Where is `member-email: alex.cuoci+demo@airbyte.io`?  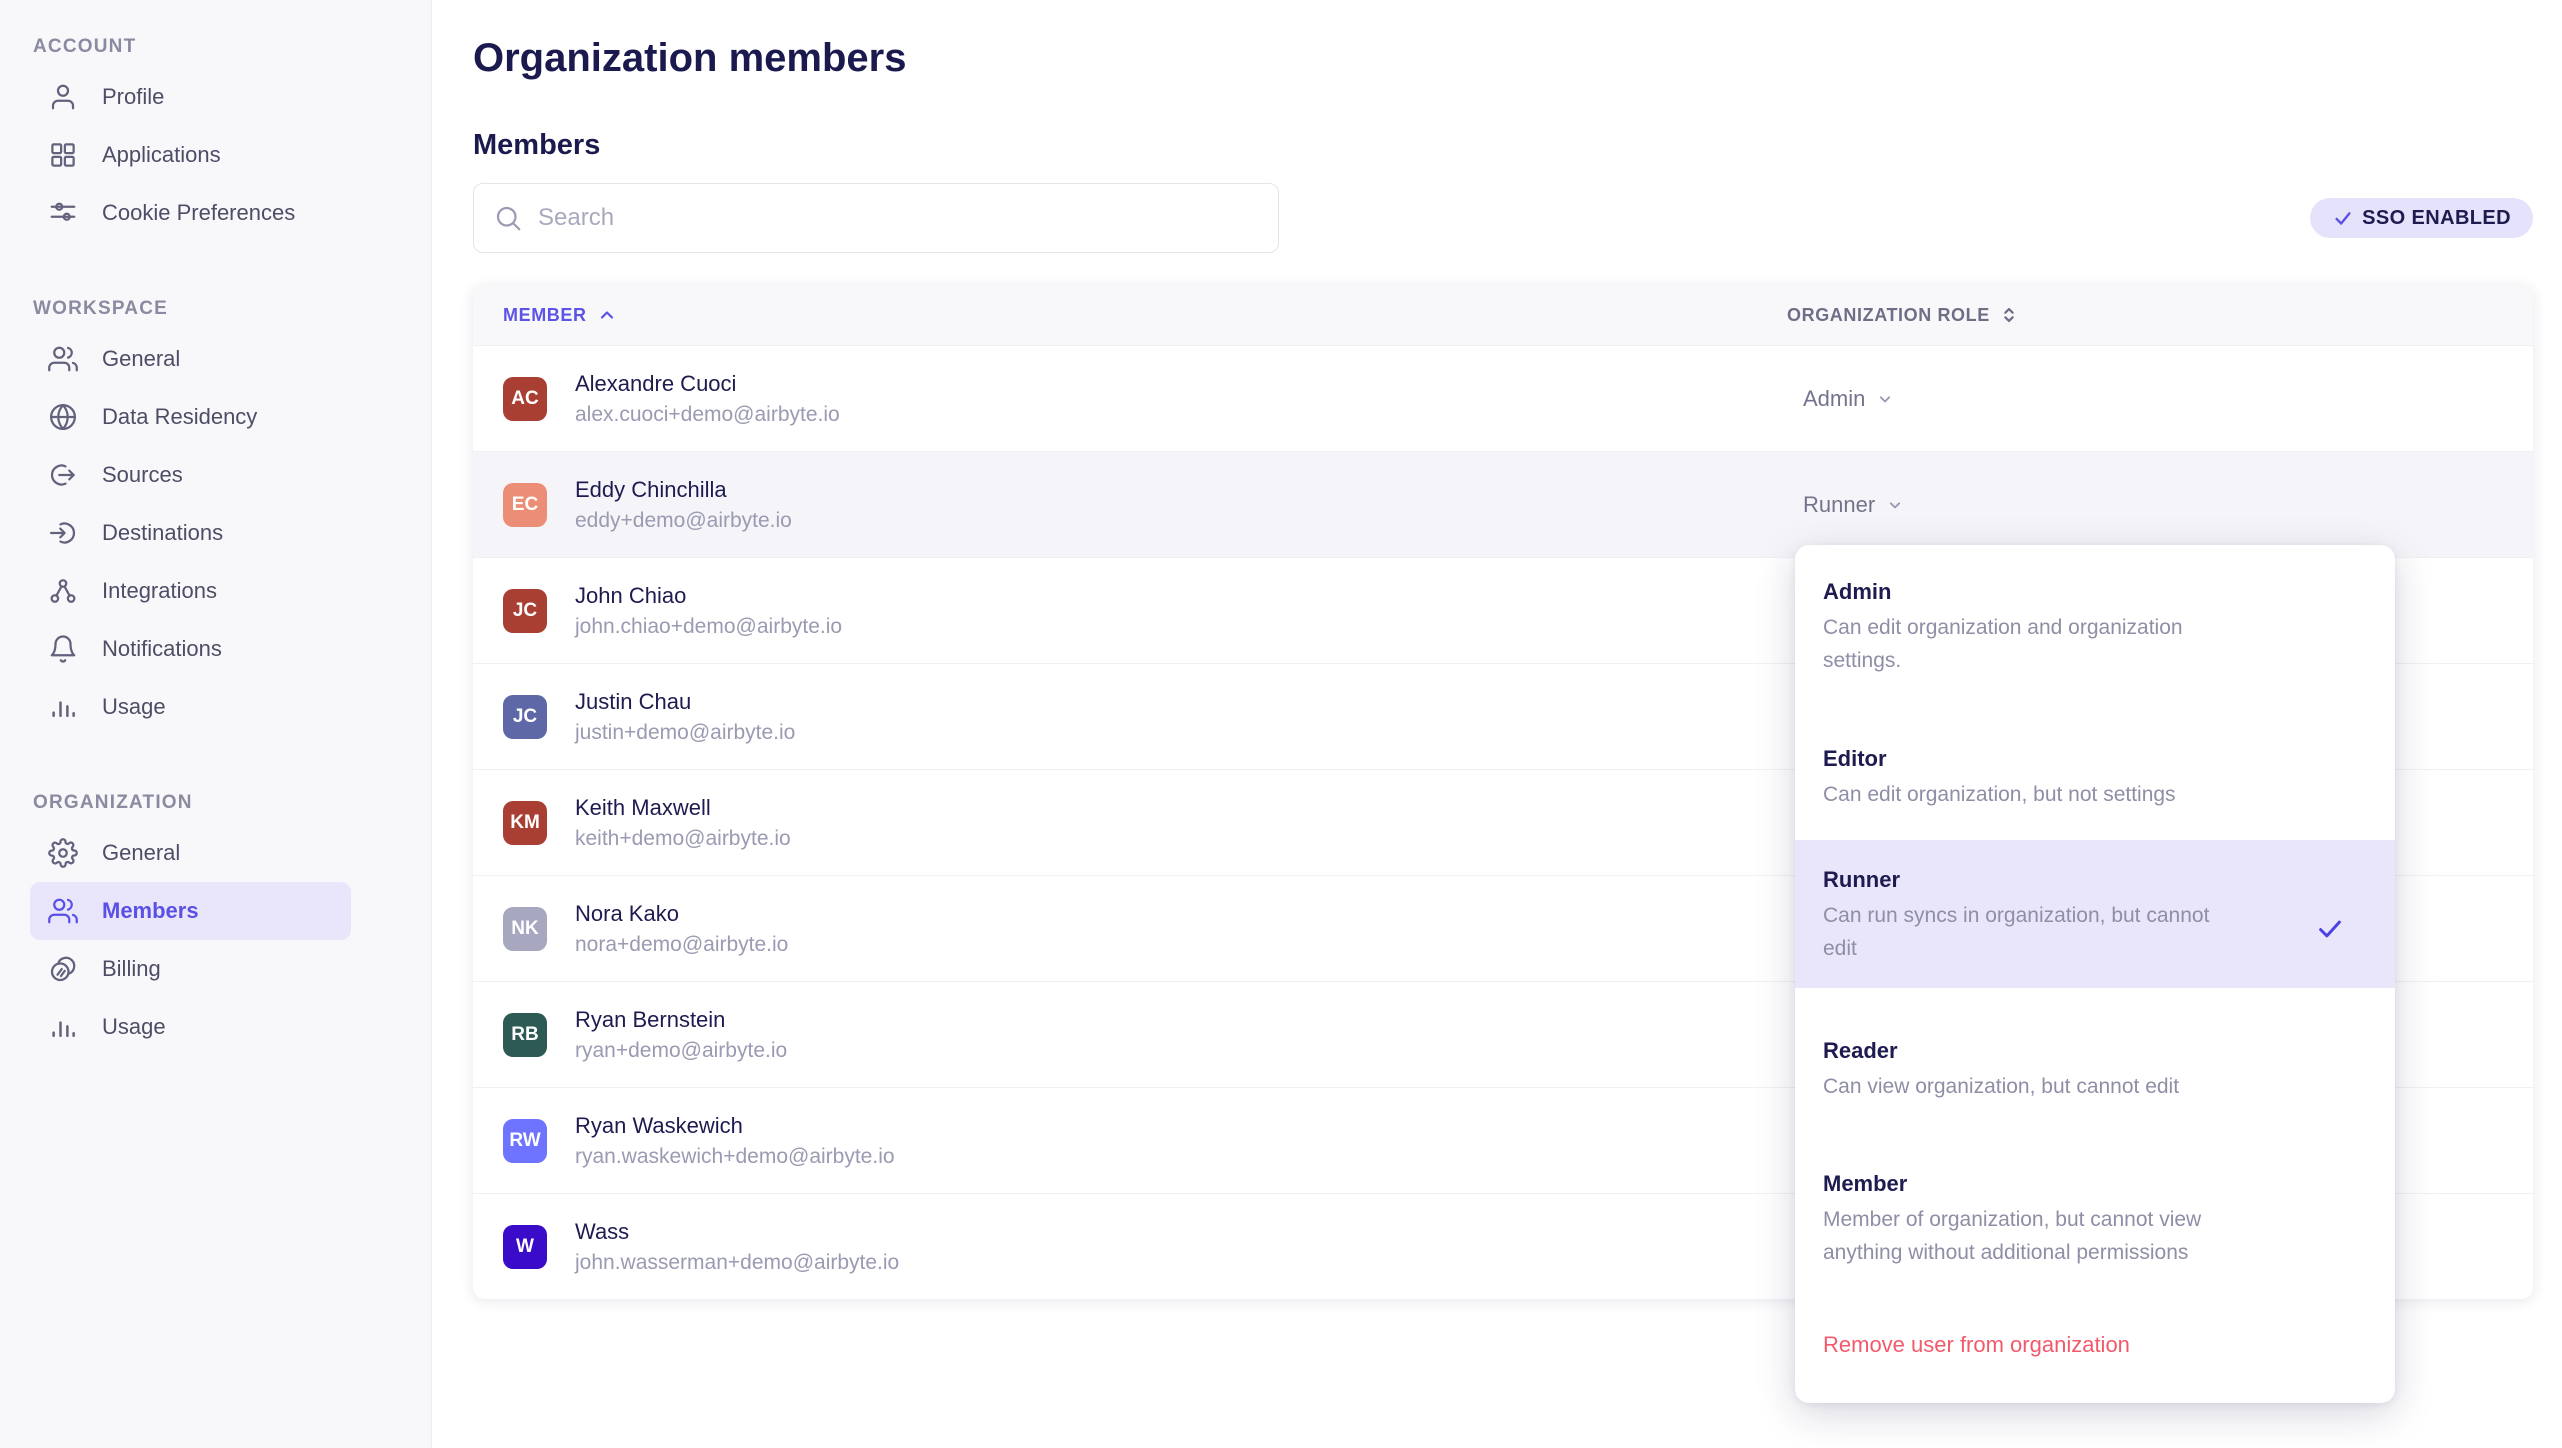
member-email: alex.cuoci+demo@airbyte.io is located at coordinates (707, 414).